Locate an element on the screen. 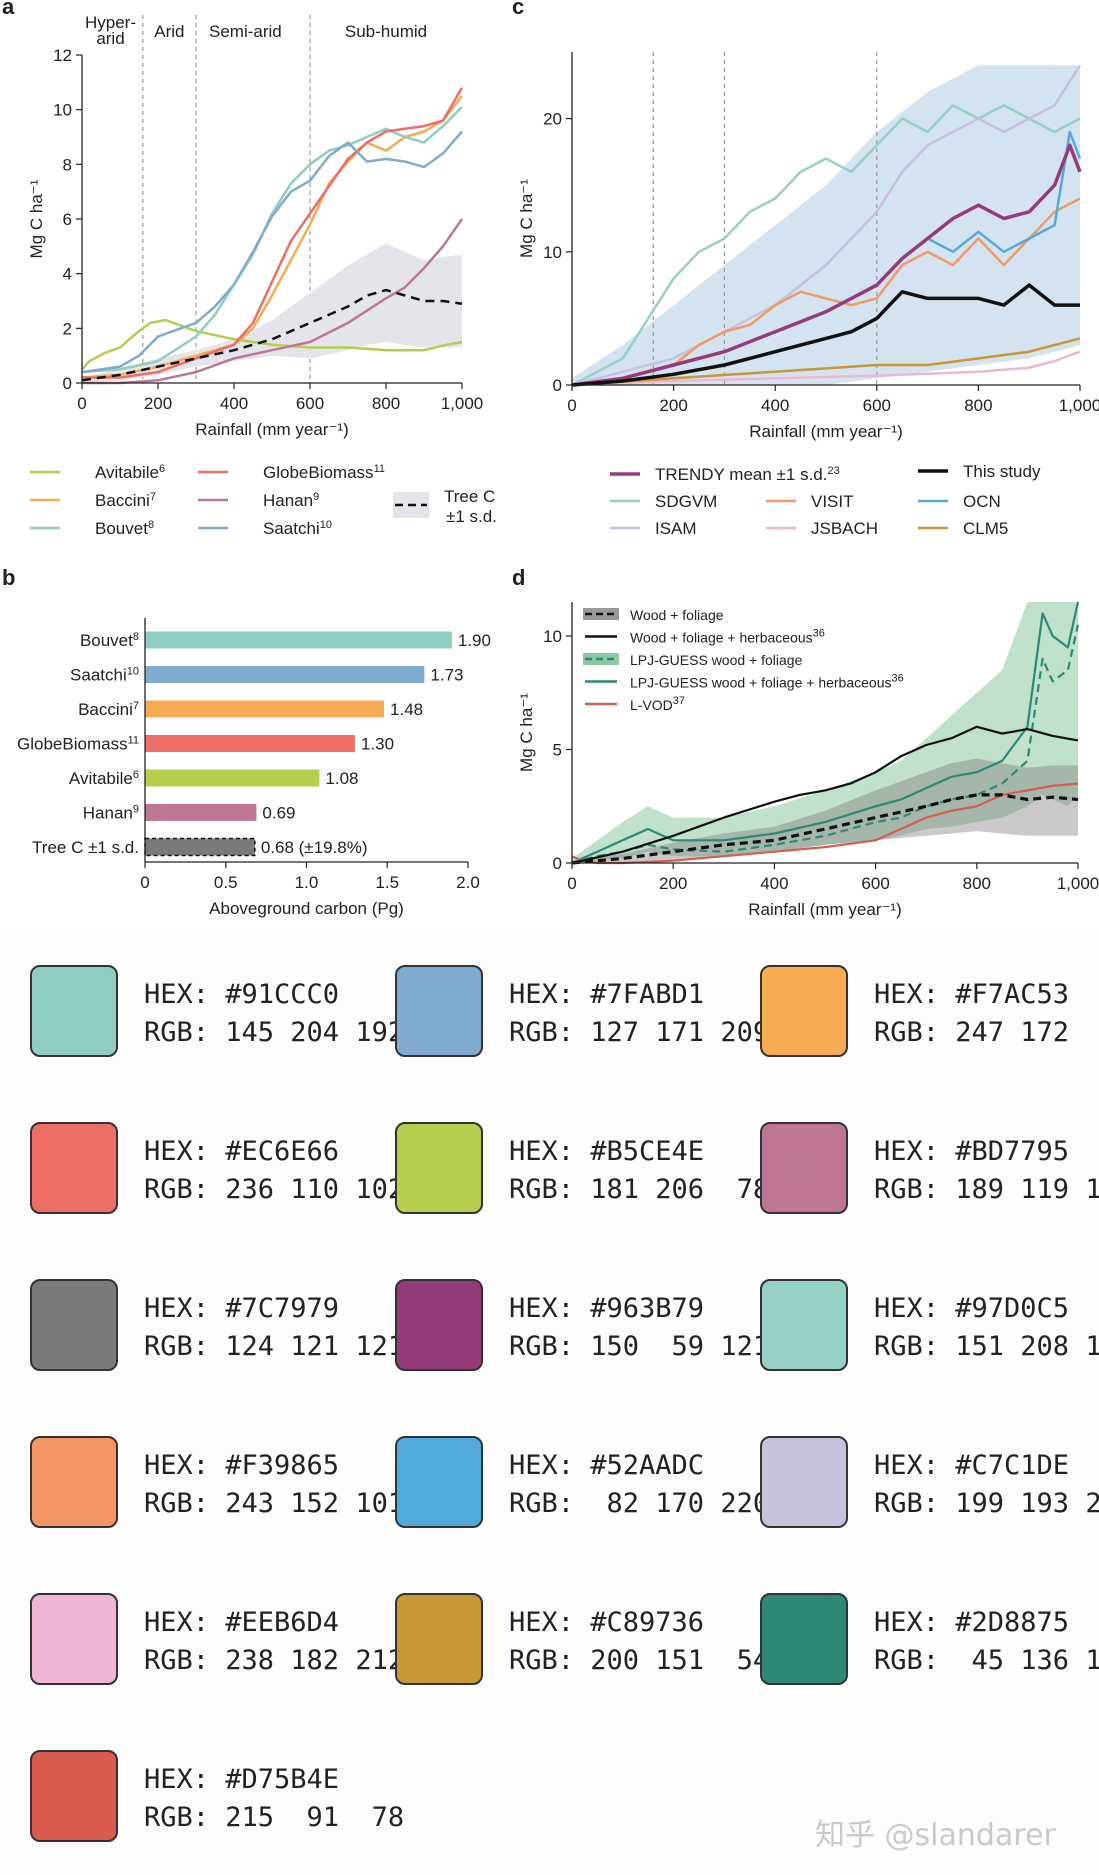 The width and height of the screenshot is (1099, 1875). hex-label: HEX: #C89736 is located at coordinates (607, 1622).